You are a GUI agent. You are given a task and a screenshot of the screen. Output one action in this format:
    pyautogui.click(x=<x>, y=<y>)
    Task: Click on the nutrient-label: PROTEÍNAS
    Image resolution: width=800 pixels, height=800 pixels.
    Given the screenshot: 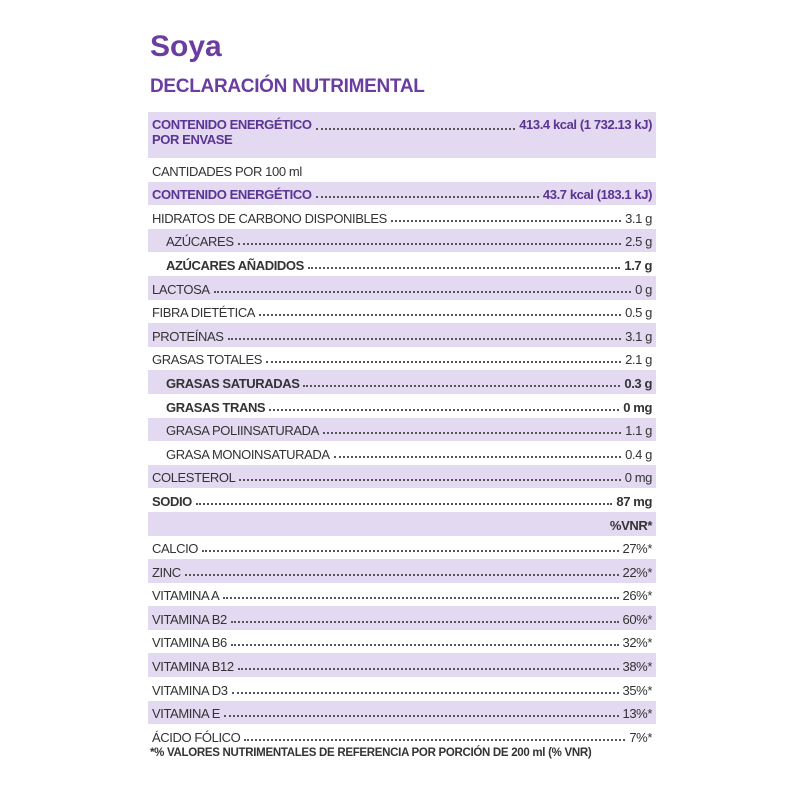 What is the action you would take?
    pyautogui.click(x=188, y=336)
    